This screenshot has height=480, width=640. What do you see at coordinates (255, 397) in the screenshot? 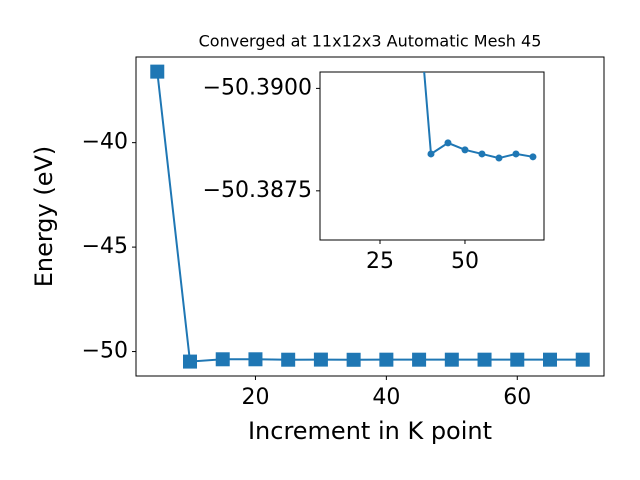
I see `x-tick-label: 20` at bounding box center [255, 397].